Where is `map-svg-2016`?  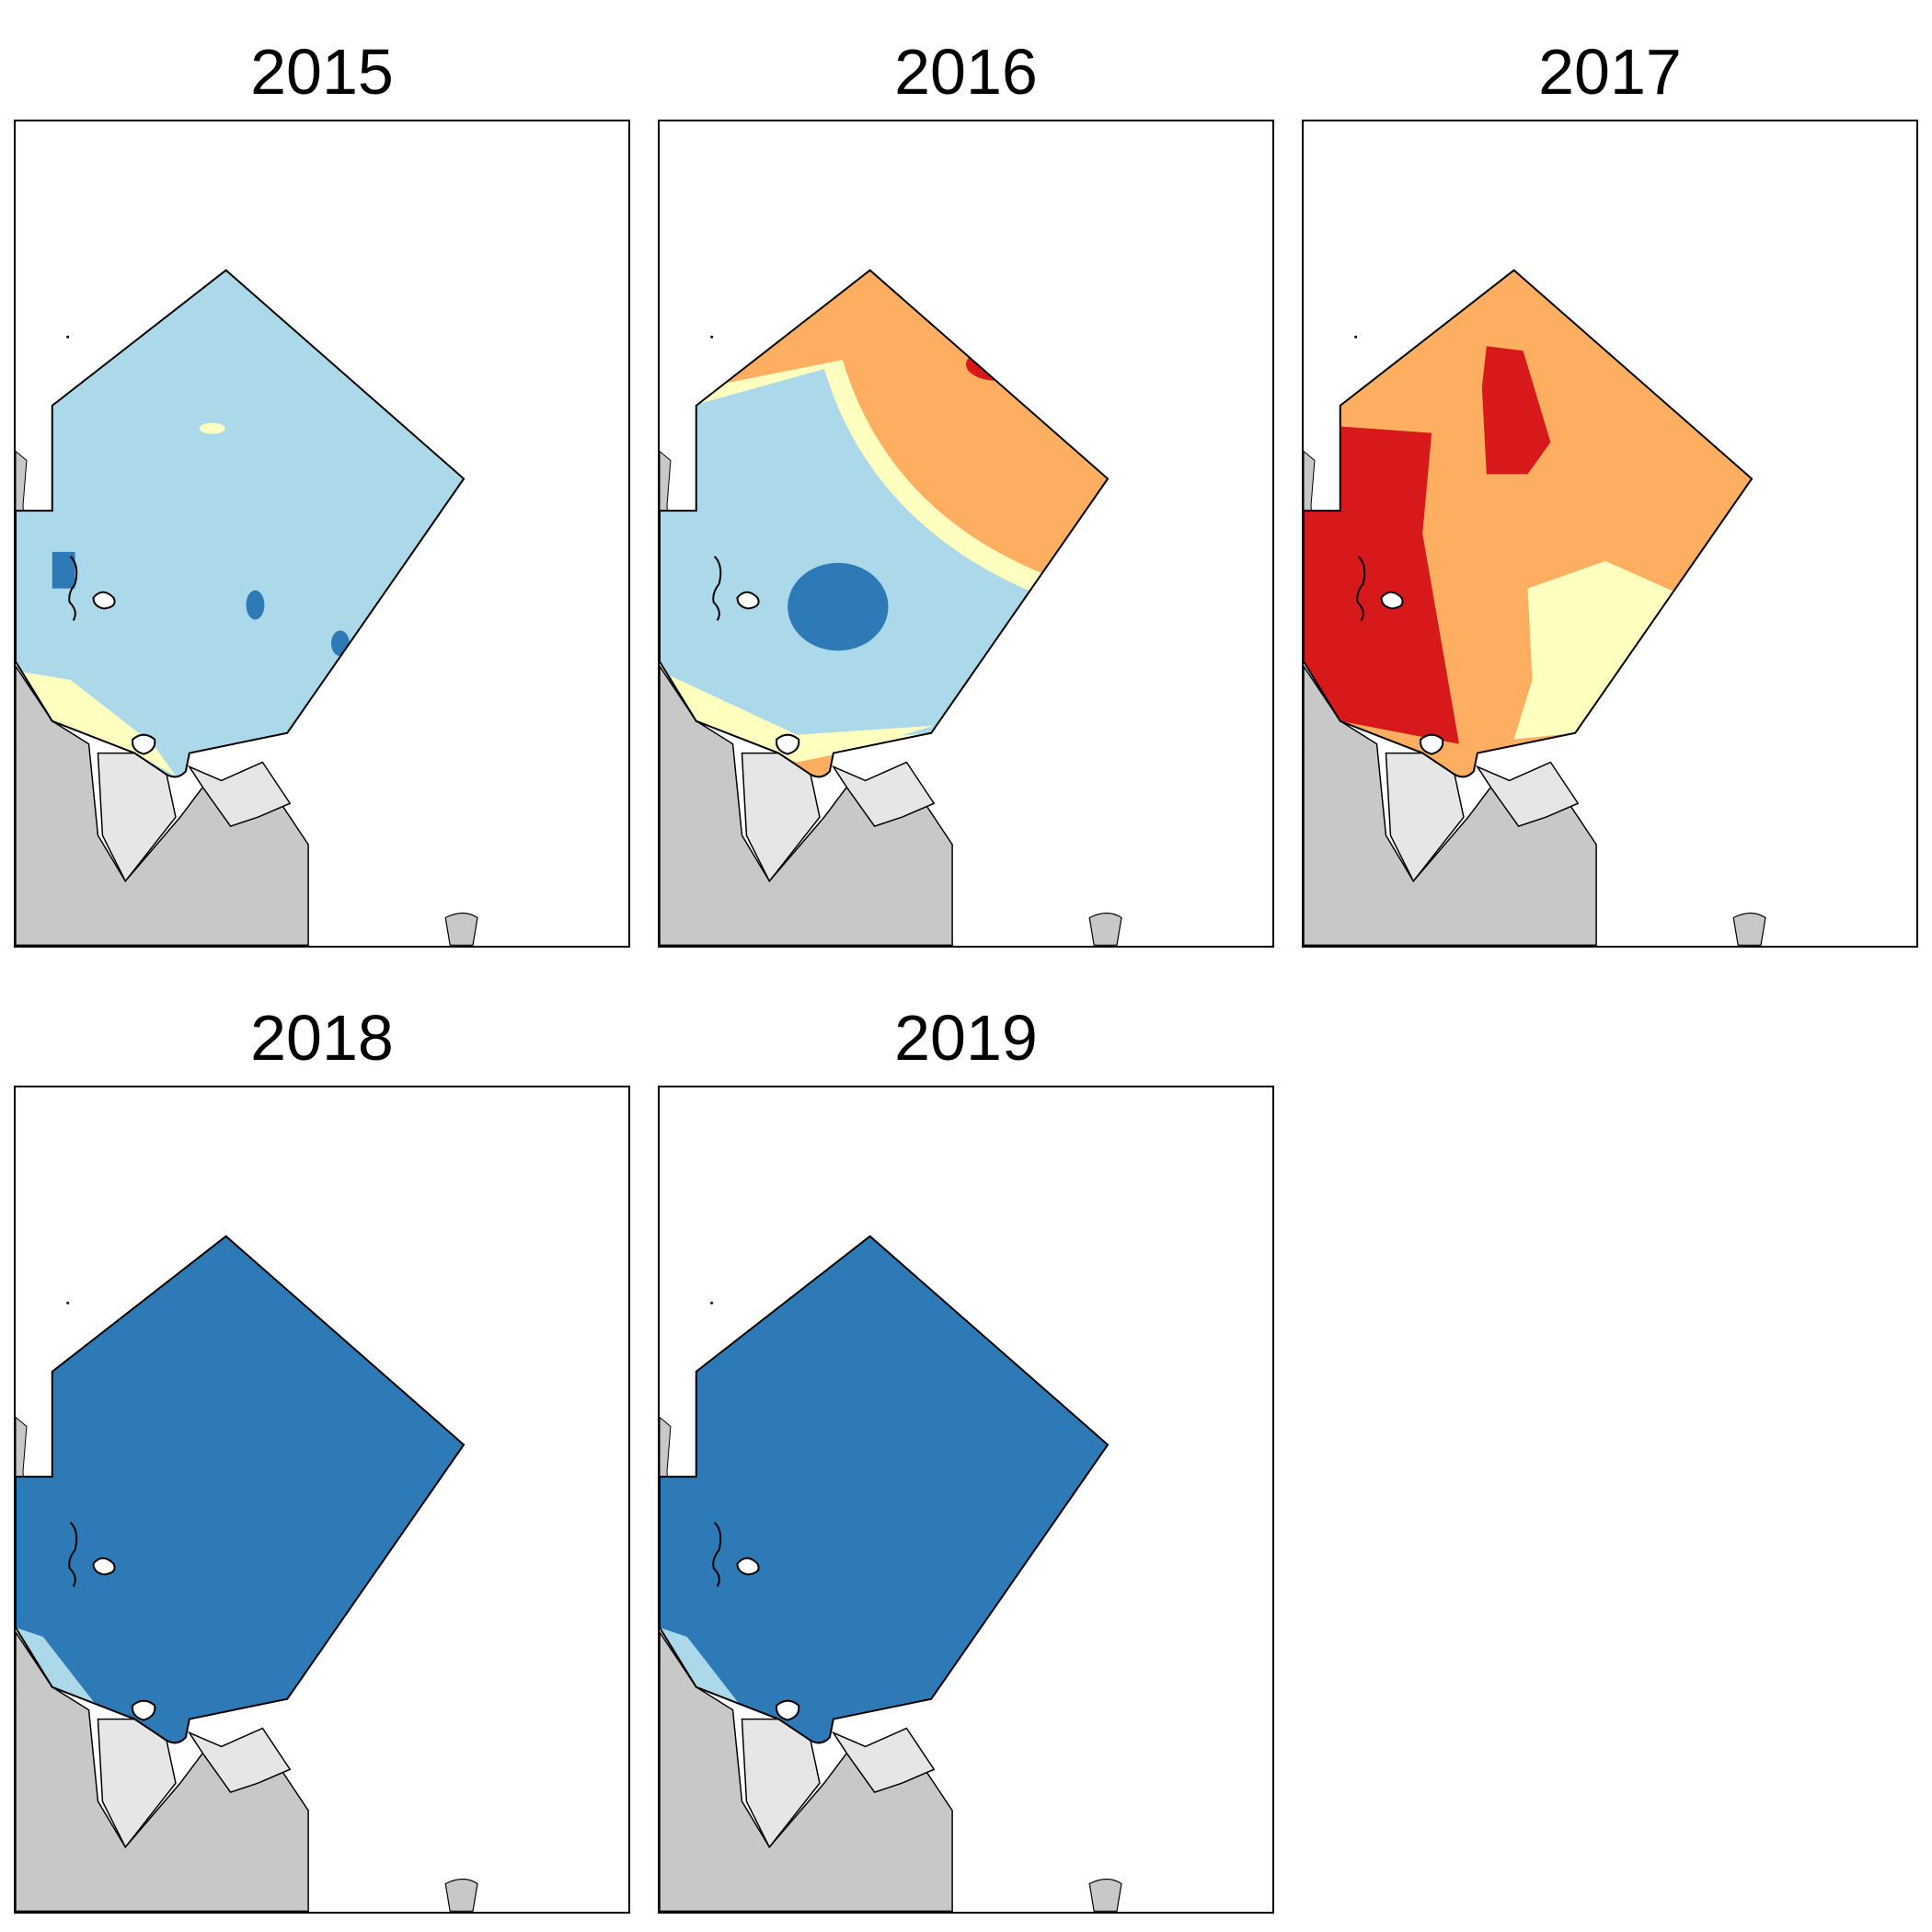
map-svg-2016 is located at coordinates (891, 607).